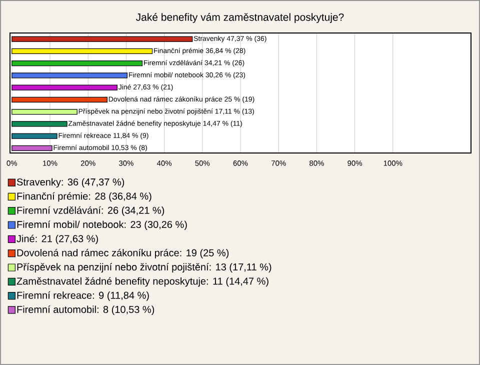 Image resolution: width=480 pixels, height=365 pixels. Describe the element at coordinates (240, 18) in the screenshot. I see `chart-title: Jaké benefity vám zaměstnavatel poskytuje?` at that location.